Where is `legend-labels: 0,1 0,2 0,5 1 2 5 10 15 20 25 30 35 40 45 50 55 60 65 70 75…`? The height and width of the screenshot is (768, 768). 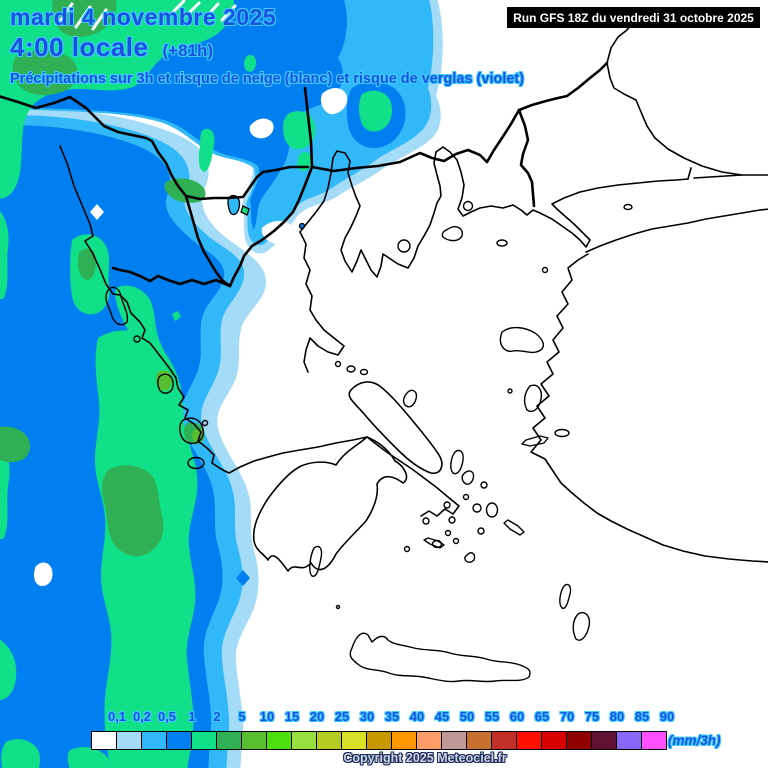
legend-labels: 0,1 0,2 0,5 1 2 5 10 15 20 25 30 35 40 45 50 55 60 65 70 75… is located at coordinates (391, 717).